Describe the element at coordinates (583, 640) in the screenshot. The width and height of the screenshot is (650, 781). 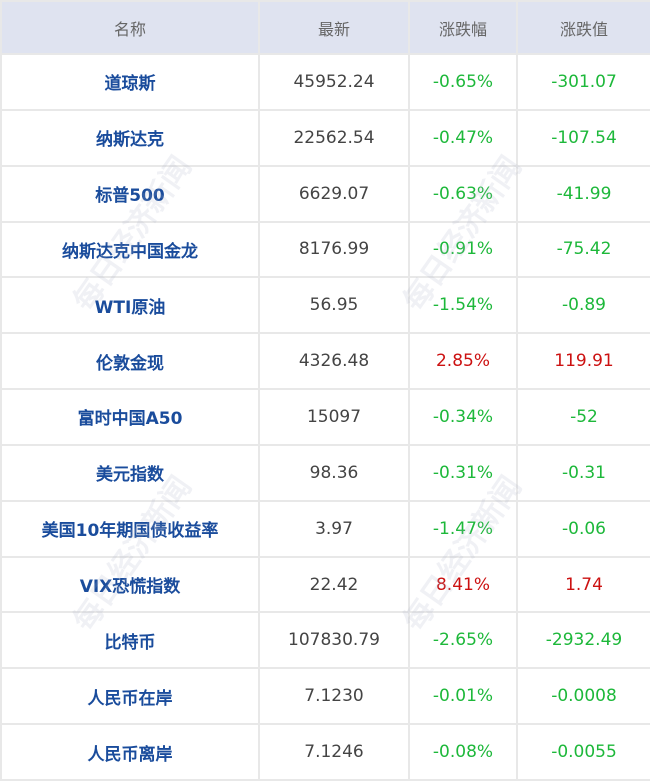
I see `cell-chg: -2932.49` at that location.